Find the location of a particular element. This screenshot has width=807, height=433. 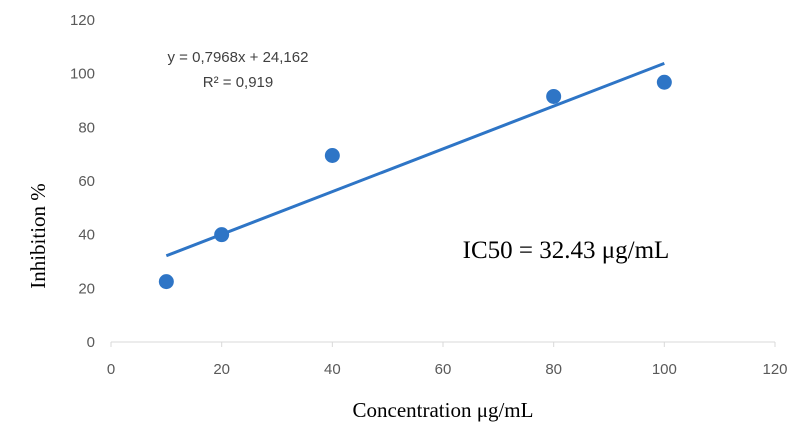

x-tick-label: 80 is located at coordinates (553, 369).